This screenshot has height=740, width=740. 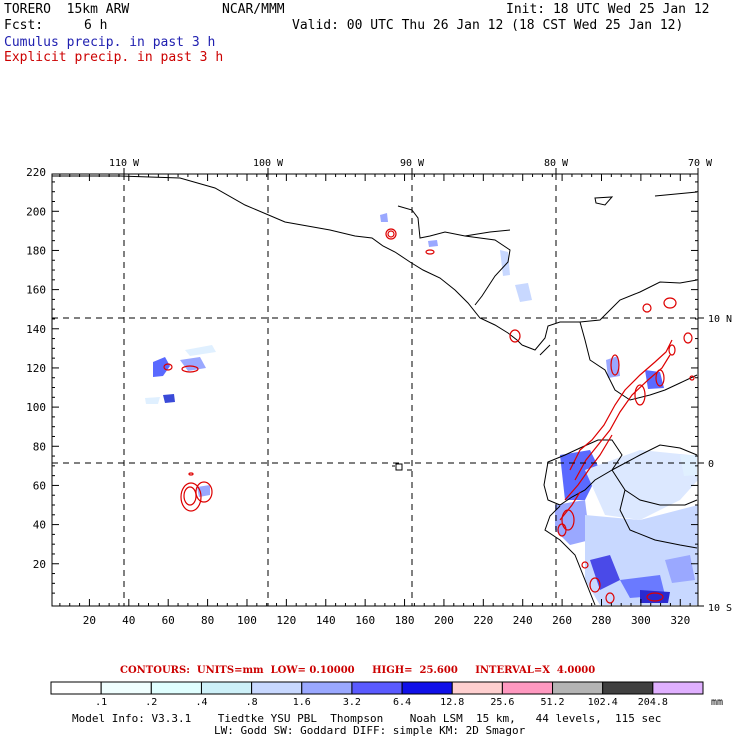 What do you see at coordinates (720, 319) in the screenshot?
I see `lat-label-10n: 10 N` at bounding box center [720, 319].